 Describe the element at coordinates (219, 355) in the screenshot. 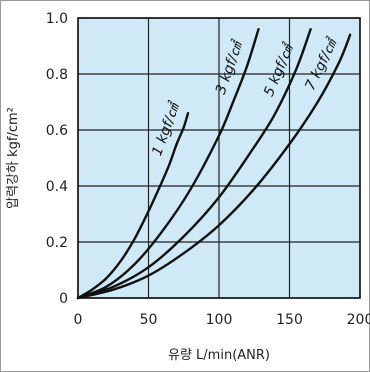

I see `x-axis-title: 유량 L/min(ANR)` at that location.